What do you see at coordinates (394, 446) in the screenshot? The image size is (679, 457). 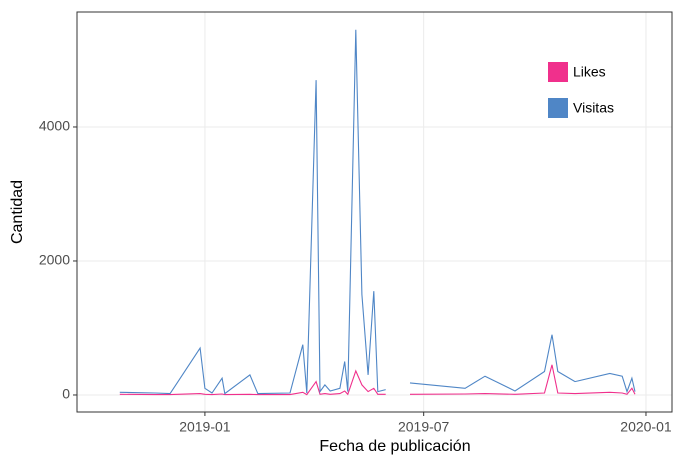 I see `x-axis-label: Fecha de publicación` at bounding box center [394, 446].